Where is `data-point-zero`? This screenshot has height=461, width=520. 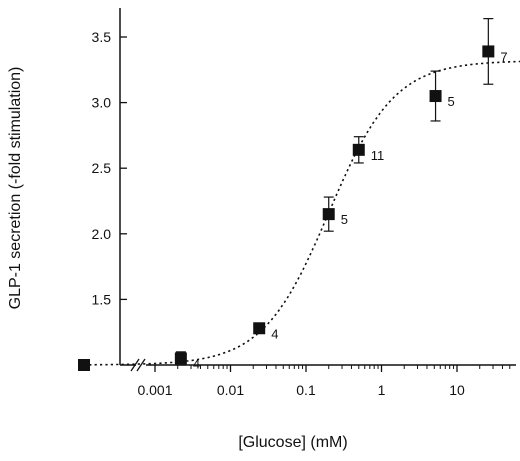
data-point-zero is located at coordinates (84, 365).